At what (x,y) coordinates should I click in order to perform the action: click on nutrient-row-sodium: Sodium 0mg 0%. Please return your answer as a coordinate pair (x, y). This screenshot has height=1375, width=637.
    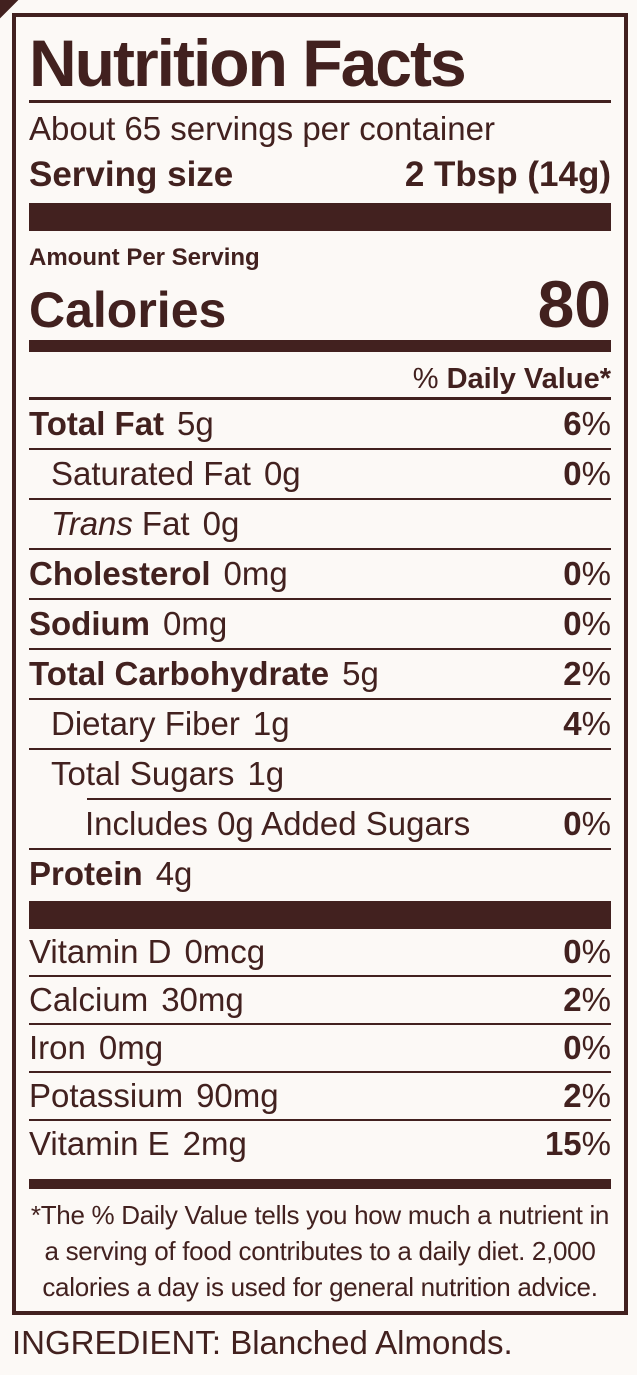
    Looking at the image, I should click on (320, 625).